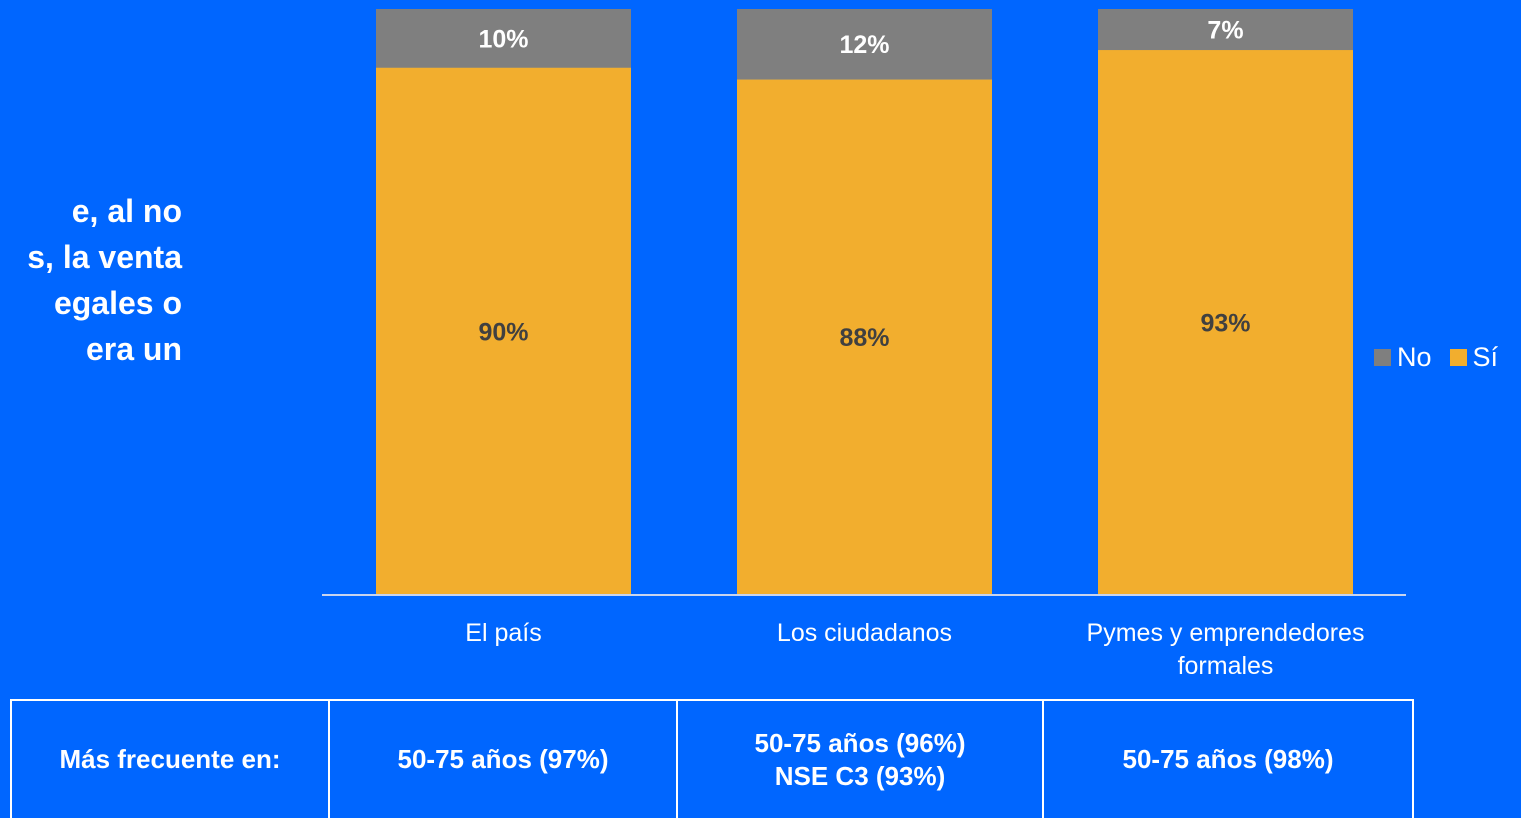 This screenshot has width=1521, height=818. I want to click on table-cell-line: 50-75 años (97%), so click(503, 759).